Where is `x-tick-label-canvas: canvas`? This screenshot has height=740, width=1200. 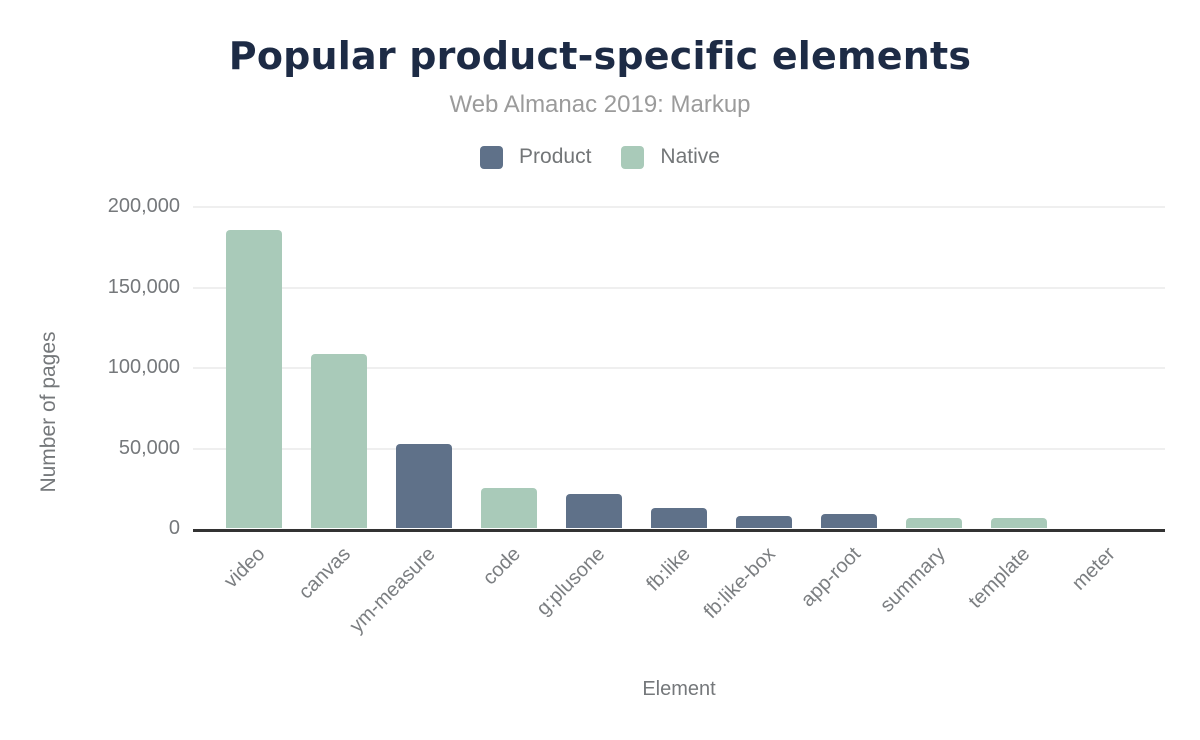 x-tick-label-canvas: canvas is located at coordinates (324, 573).